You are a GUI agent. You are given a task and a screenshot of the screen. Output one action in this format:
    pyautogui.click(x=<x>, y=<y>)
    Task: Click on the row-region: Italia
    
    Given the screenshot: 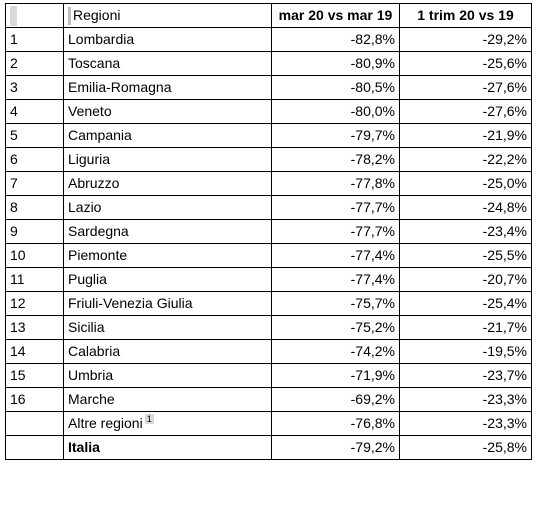 What is the action you would take?
    pyautogui.click(x=167, y=447)
    